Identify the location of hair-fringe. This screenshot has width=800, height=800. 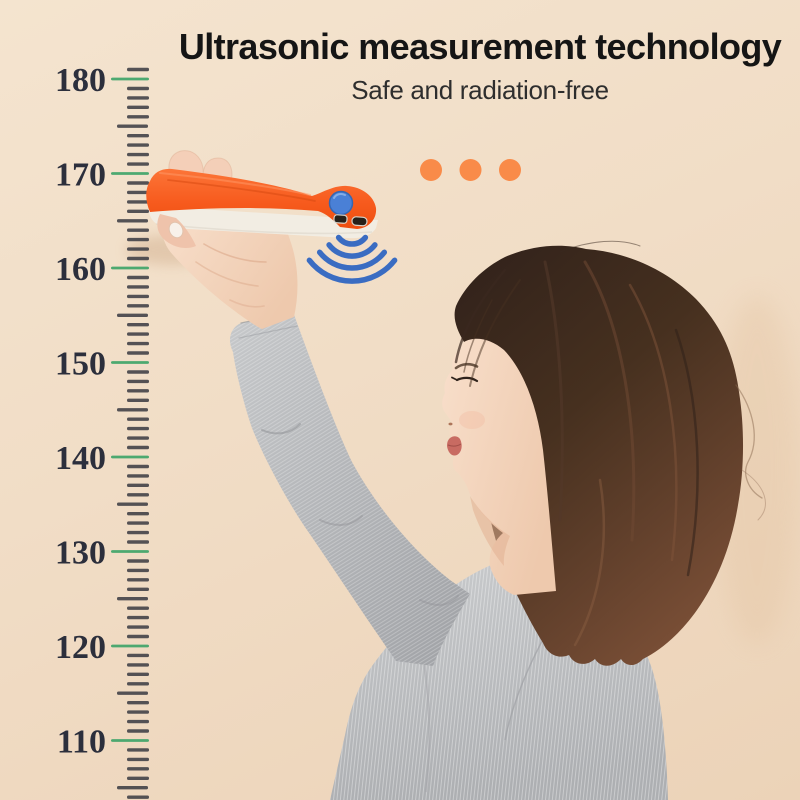
(487, 327).